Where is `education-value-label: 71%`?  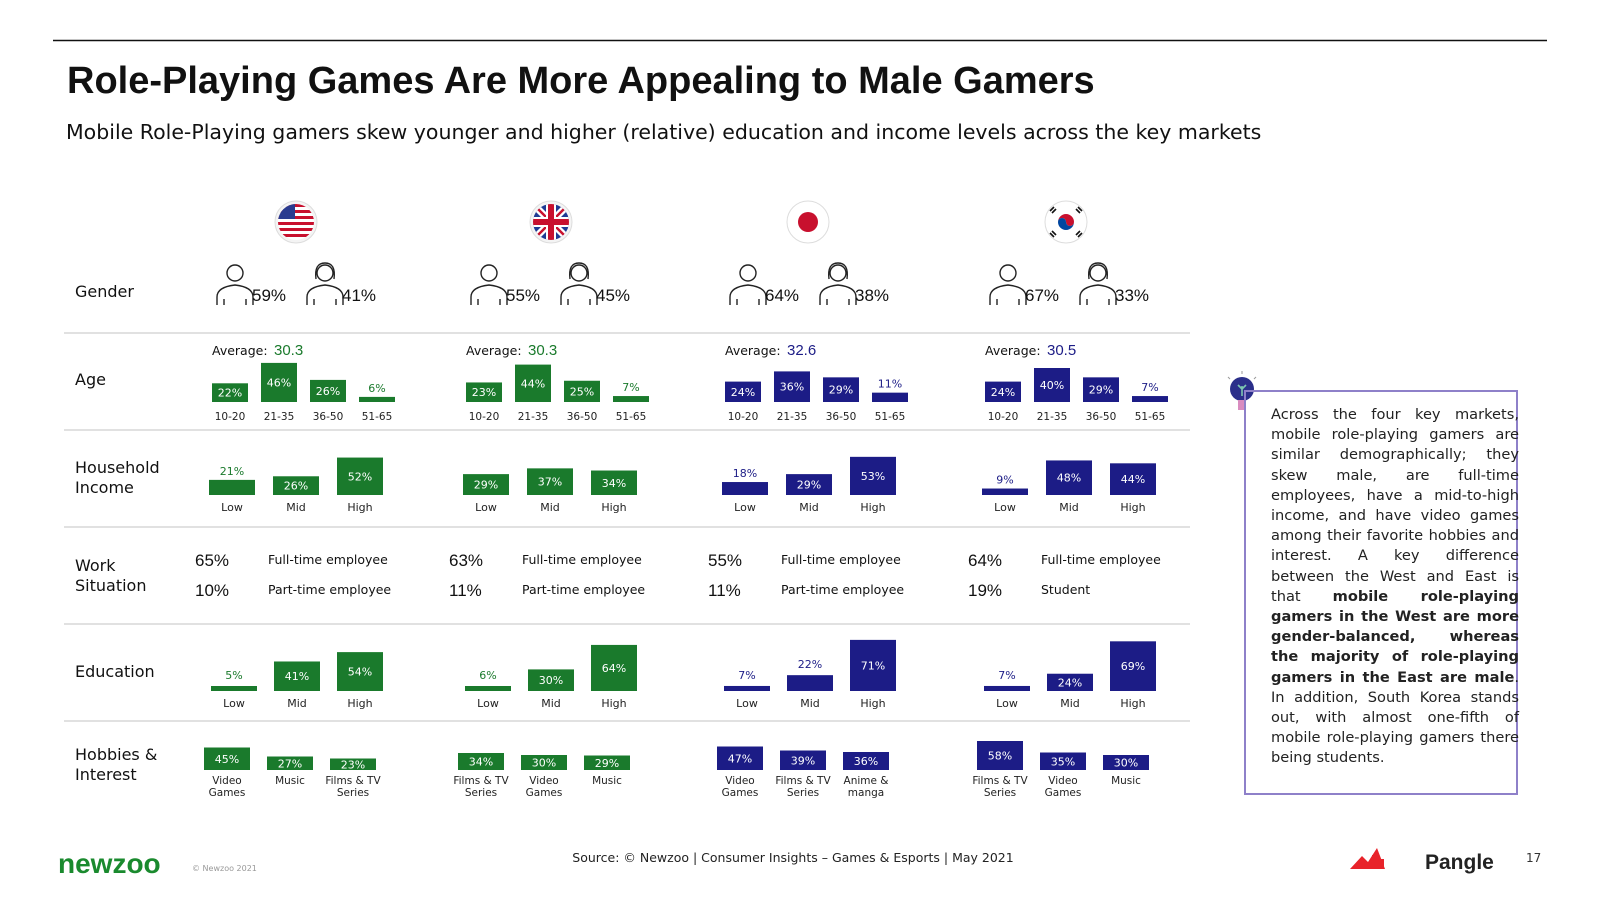
education-value-label: 71% is located at coordinates (873, 665).